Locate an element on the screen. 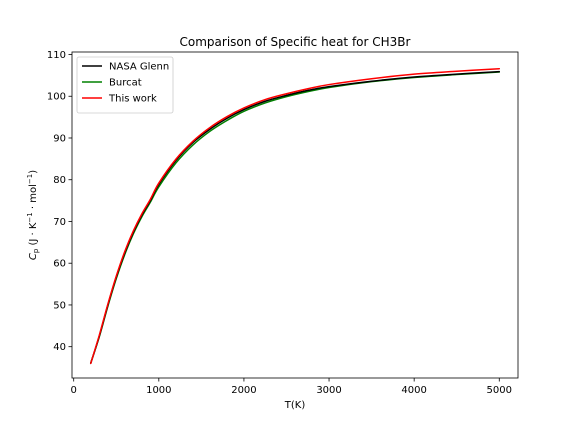 The width and height of the screenshot is (576, 432). x-tick-label: 3000 is located at coordinates (328, 390).